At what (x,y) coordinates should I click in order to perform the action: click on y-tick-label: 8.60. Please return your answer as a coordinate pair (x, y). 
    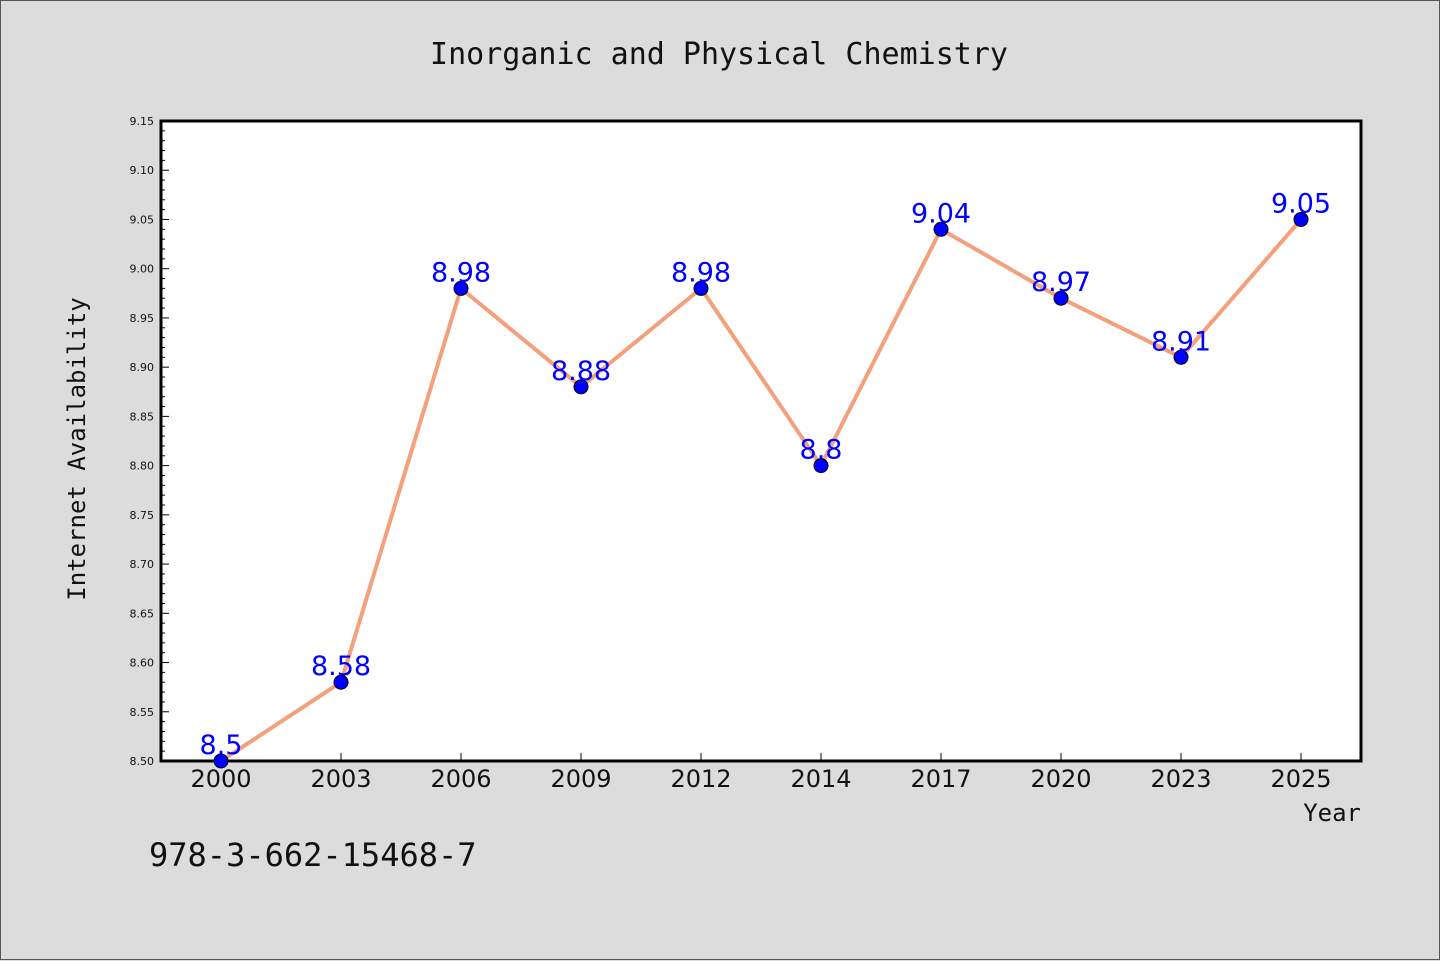
    Looking at the image, I should click on (142, 663).